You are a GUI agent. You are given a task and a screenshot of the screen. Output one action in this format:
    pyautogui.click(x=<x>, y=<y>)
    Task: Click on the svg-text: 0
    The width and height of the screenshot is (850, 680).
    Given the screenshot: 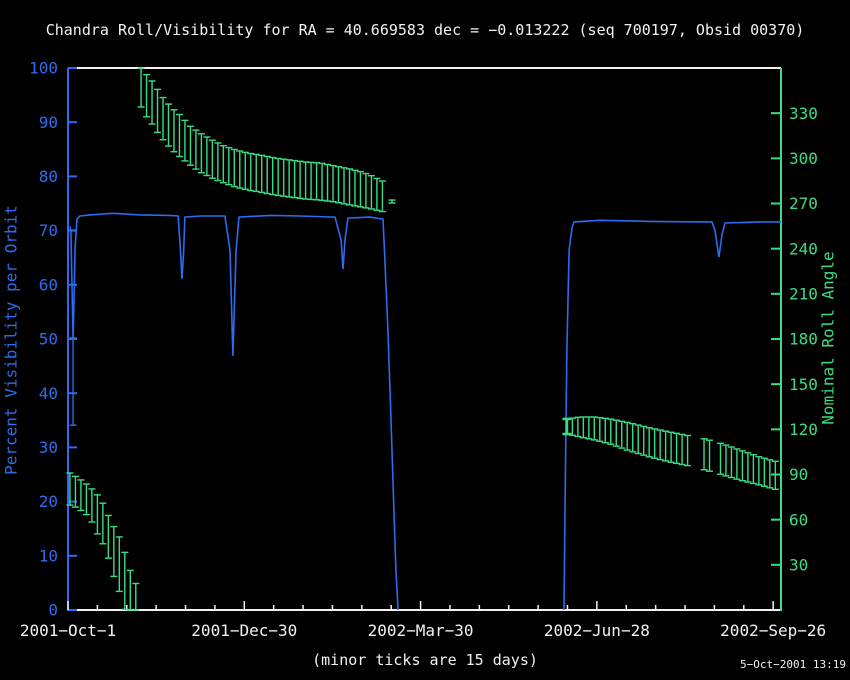 What is the action you would take?
    pyautogui.click(x=53, y=610)
    